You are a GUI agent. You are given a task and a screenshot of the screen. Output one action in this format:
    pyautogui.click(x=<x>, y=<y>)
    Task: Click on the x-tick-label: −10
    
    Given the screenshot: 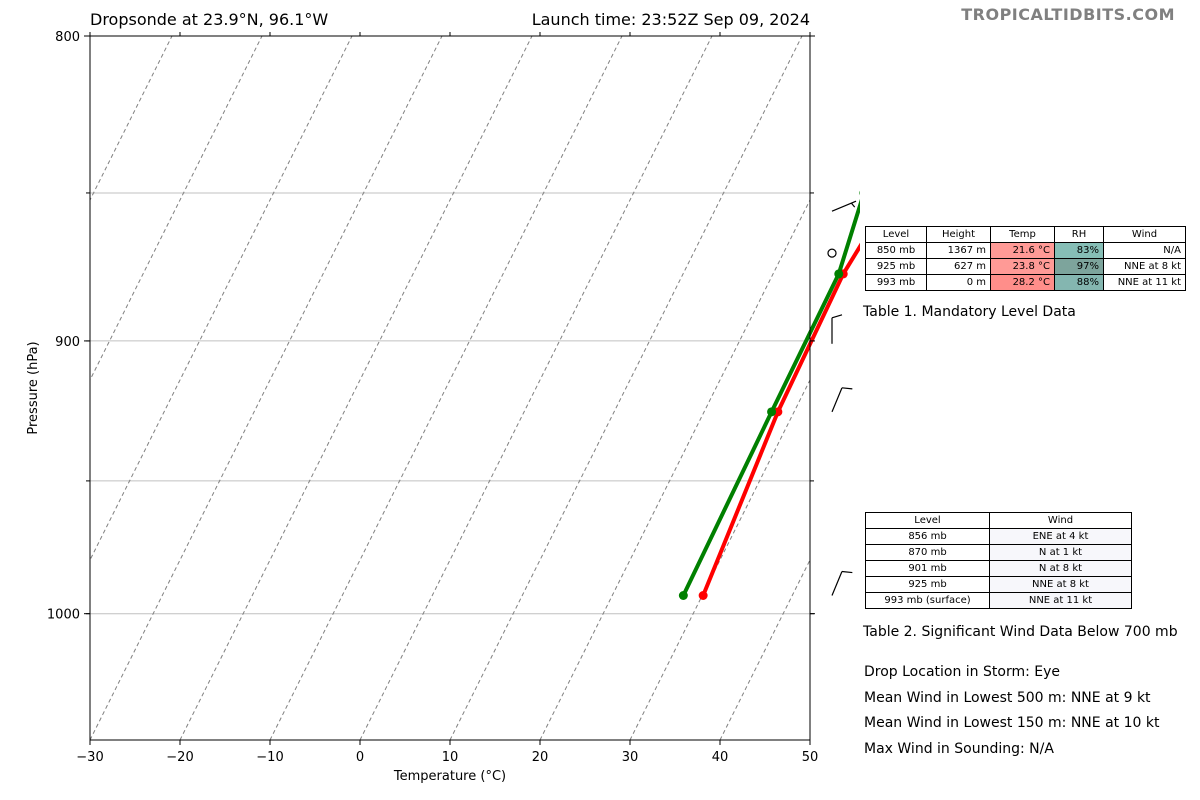 What is the action you would take?
    pyautogui.click(x=269, y=757)
    